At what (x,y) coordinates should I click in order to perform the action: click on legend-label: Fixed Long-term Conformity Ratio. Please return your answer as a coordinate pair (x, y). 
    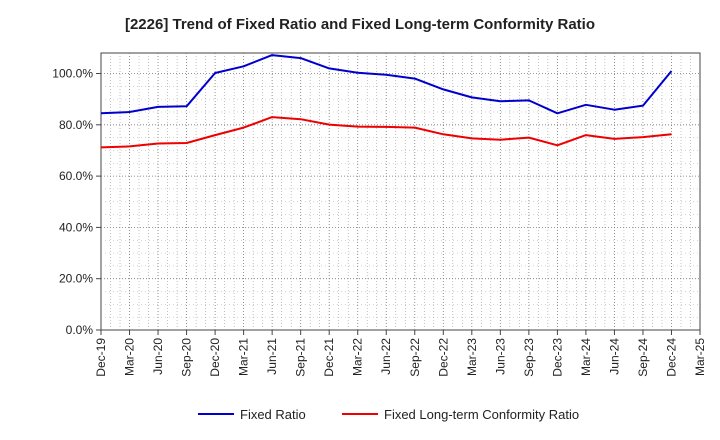
    Looking at the image, I should click on (481, 414).